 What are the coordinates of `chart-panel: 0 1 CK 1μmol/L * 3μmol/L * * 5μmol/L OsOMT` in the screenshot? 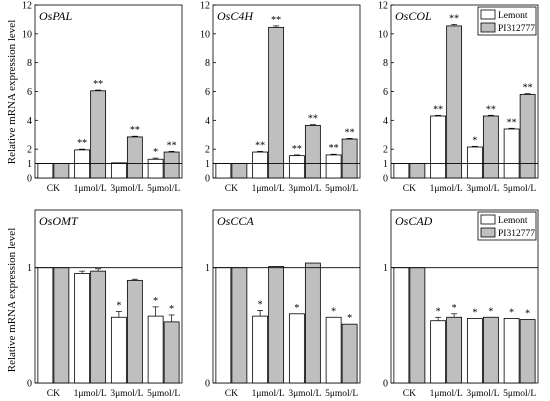 It's located at (105, 304).